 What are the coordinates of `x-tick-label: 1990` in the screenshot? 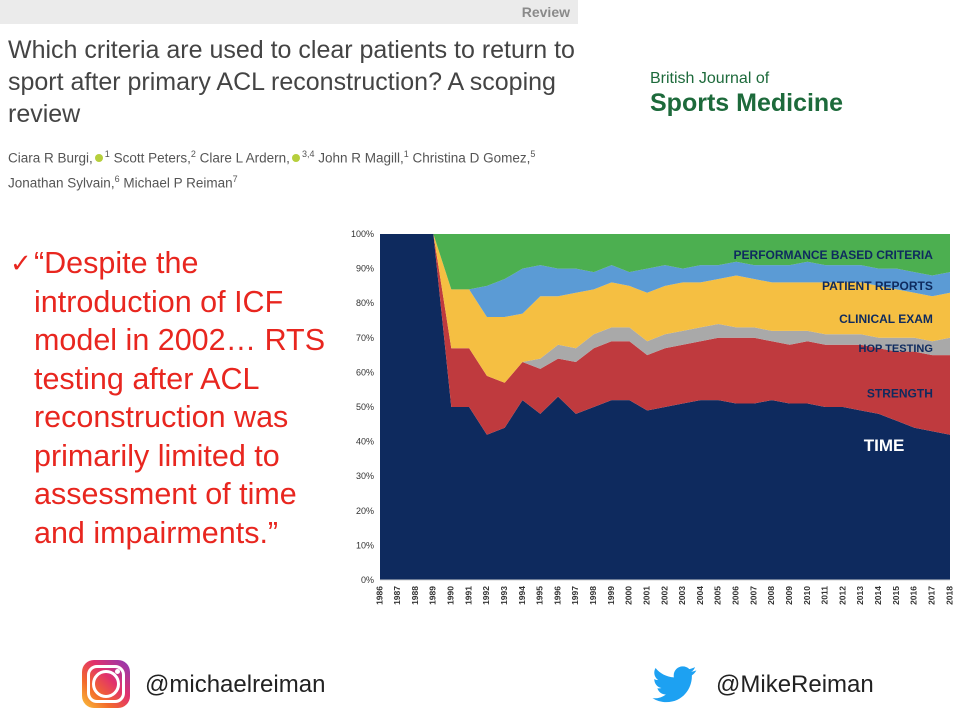 It's located at (451, 595).